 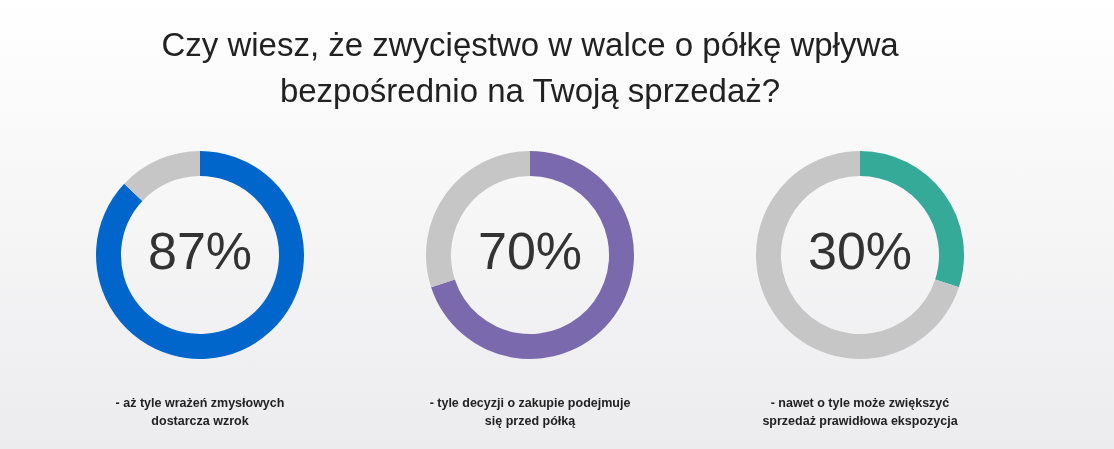 I want to click on text: - nawet o tyle może zwiększyć sprzedaż prawidłowa ekspozycja, so click(x=860, y=412).